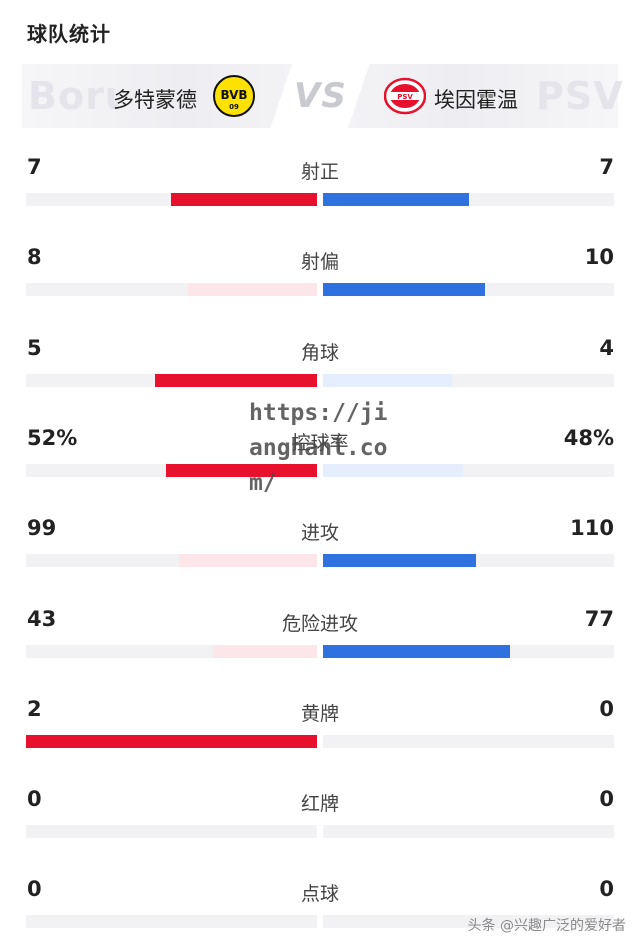 The height and width of the screenshot is (947, 640). Describe the element at coordinates (320, 822) in the screenshot. I see `stat-row: 0 红牌 0` at that location.